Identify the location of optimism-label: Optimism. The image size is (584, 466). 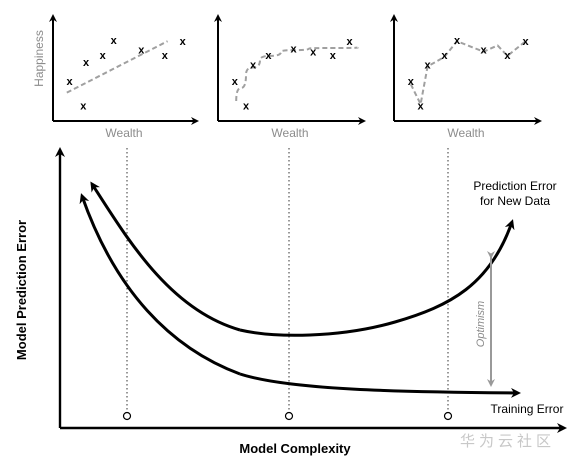
(481, 324).